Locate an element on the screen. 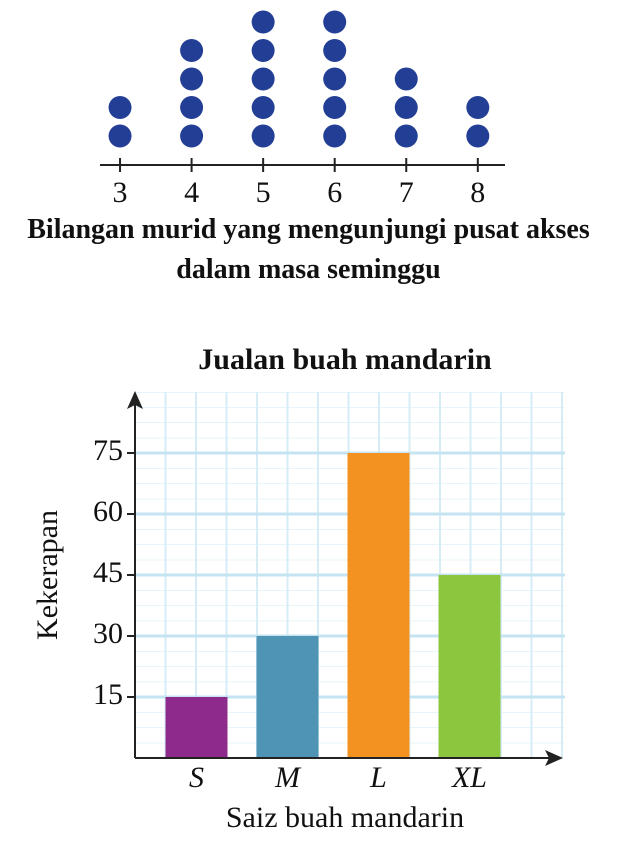  x-axis-label: Saiz buah mandarin is located at coordinates (345, 817).